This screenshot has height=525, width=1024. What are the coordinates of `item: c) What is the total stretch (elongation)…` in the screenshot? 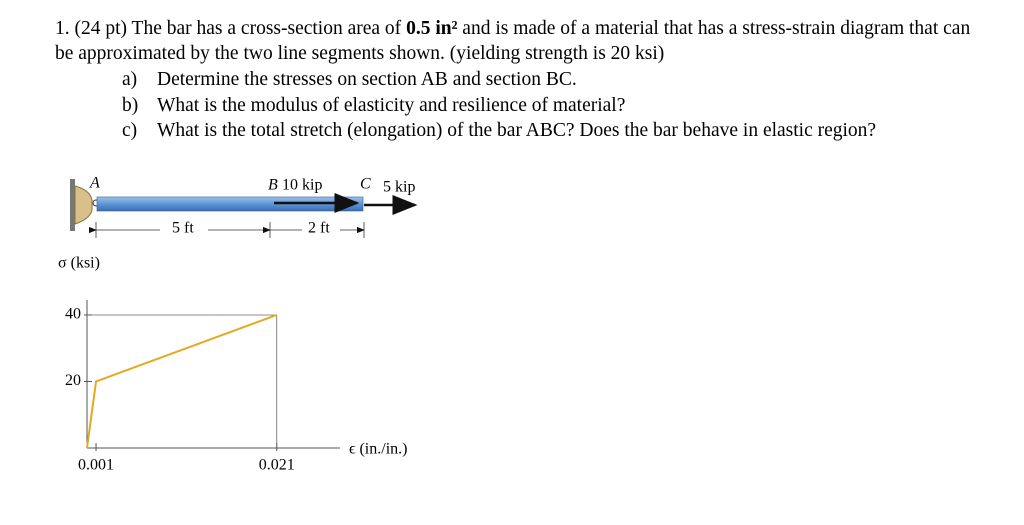 It's located at (499, 131).